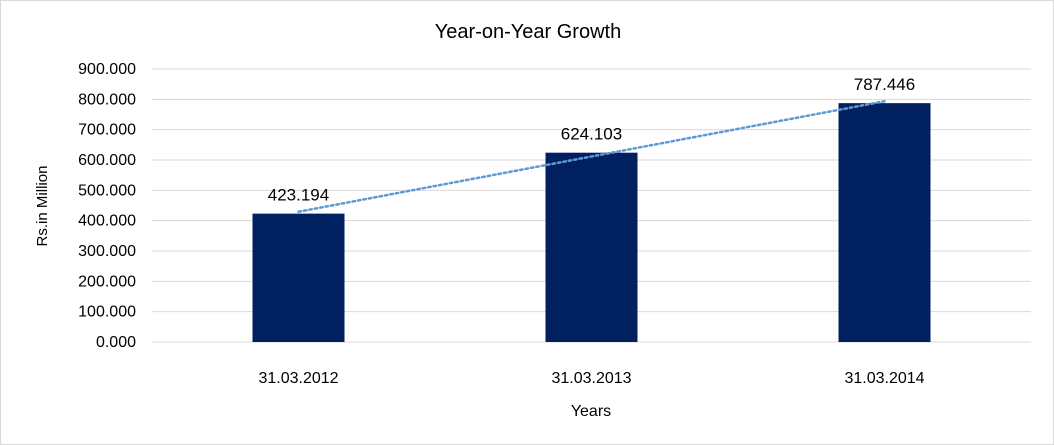 This screenshot has width=1054, height=445. I want to click on x-tick-label: 31.03.2012, so click(298, 378).